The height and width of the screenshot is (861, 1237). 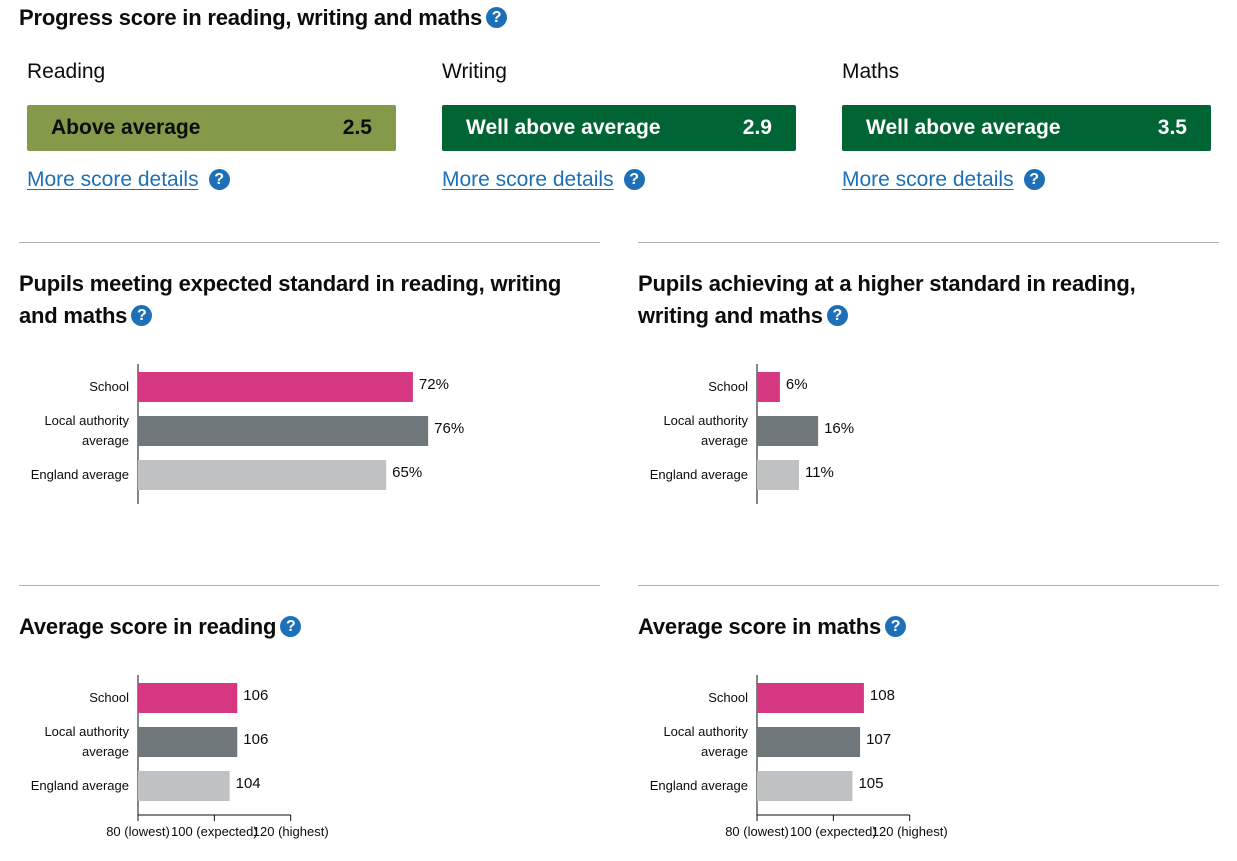 What do you see at coordinates (871, 71) in the screenshot?
I see `progress-maths-label: Maths` at bounding box center [871, 71].